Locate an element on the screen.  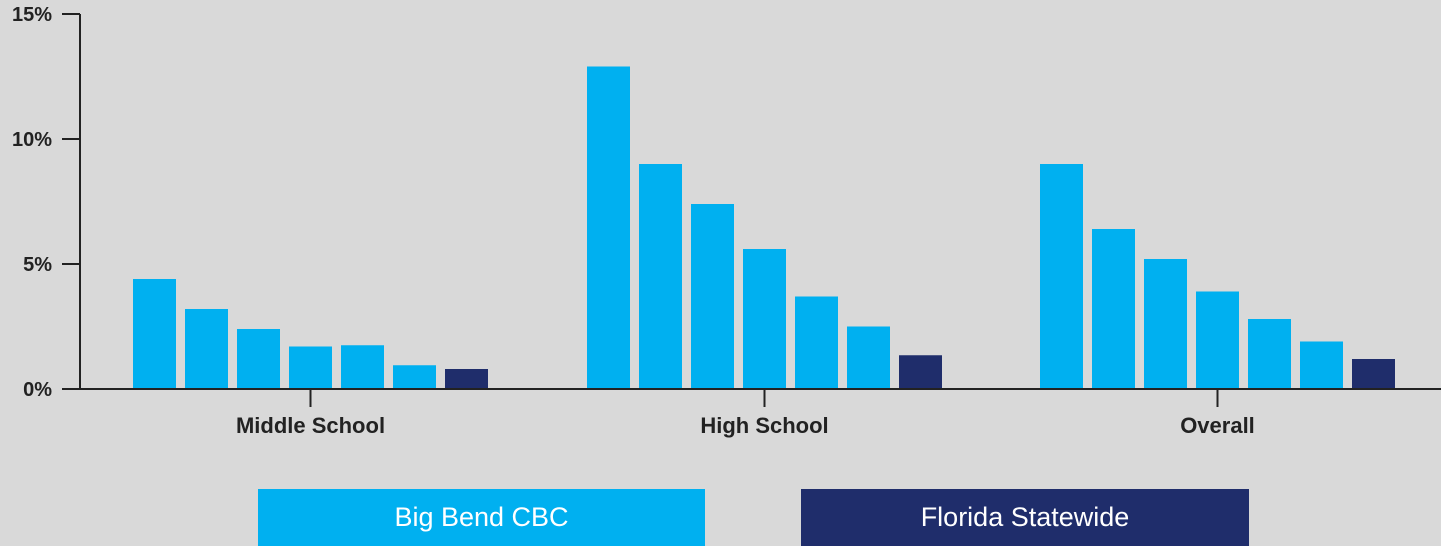
x-category-label: High School is located at coordinates (764, 425).